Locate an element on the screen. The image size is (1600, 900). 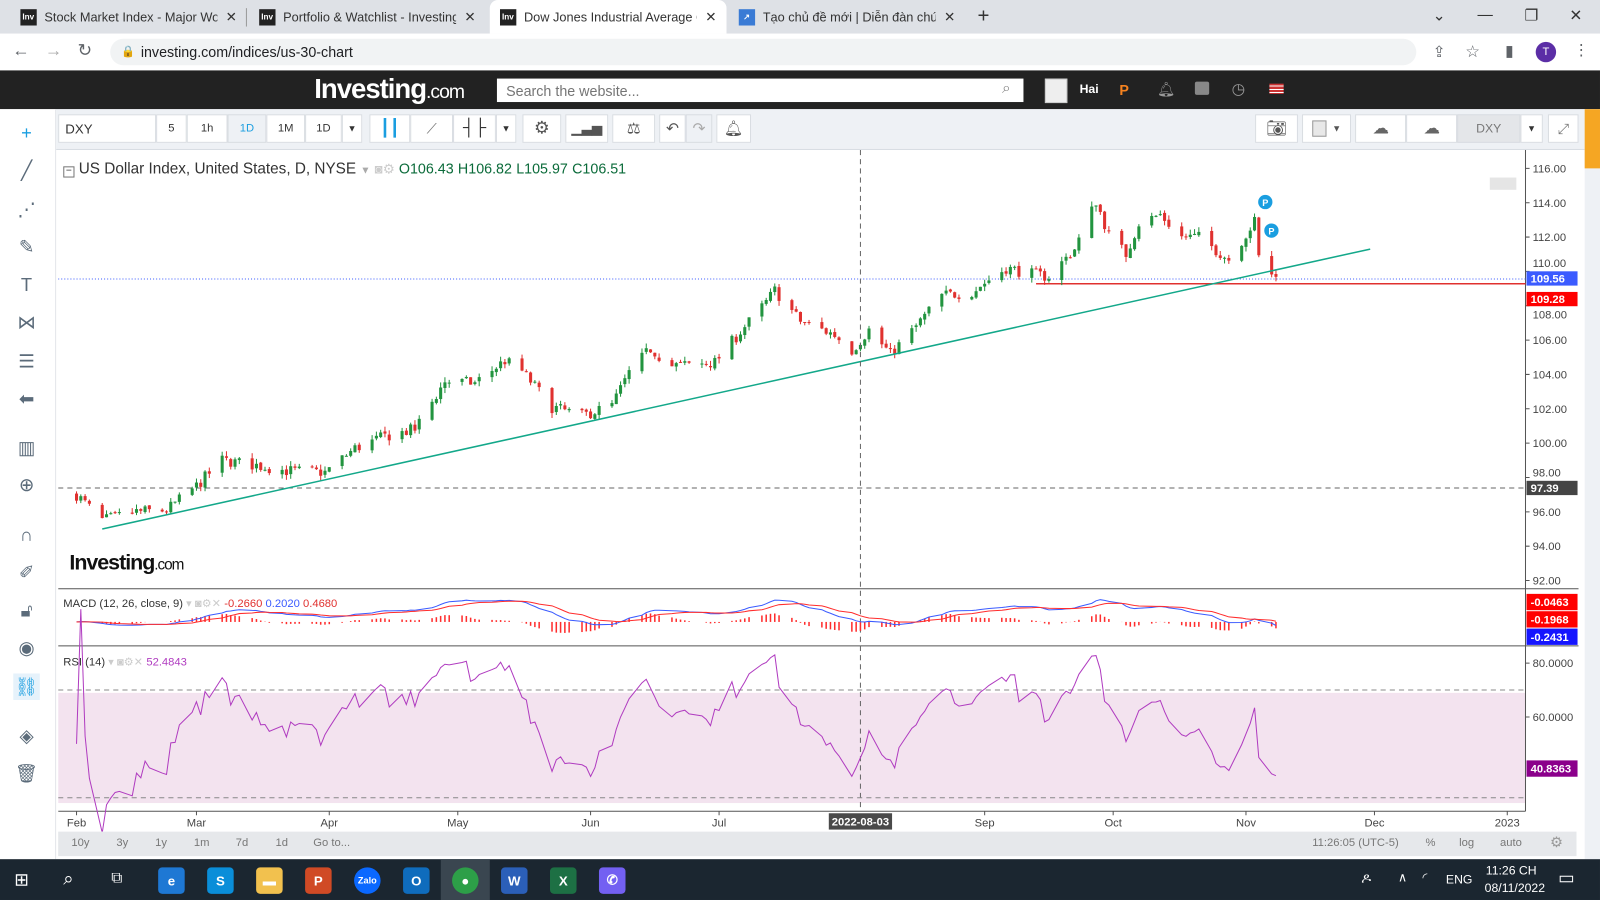
range-button: 1d is located at coordinates (282, 842).